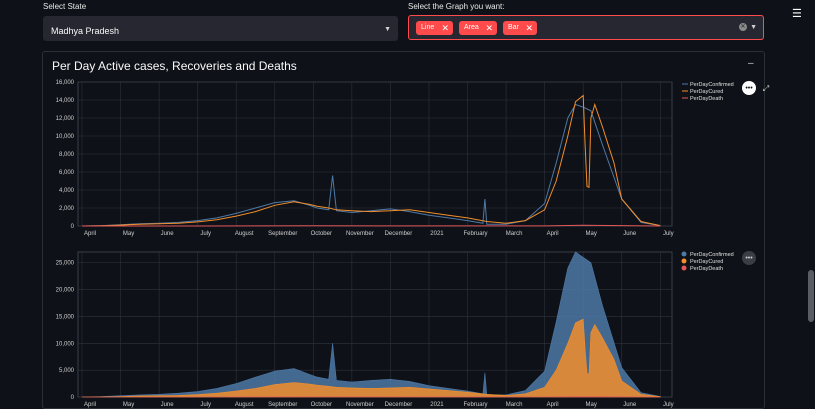 The width and height of the screenshot is (815, 409). What do you see at coordinates (586, 27) in the screenshot?
I see `graph-multiselect: Line ✕ Area ✕ Bar ✕ ✕ ▼` at bounding box center [586, 27].